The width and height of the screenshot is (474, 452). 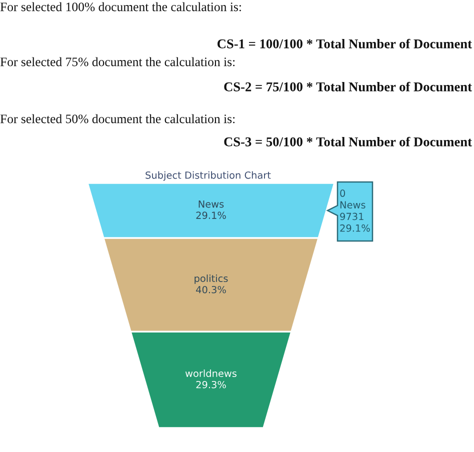 I want to click on text: For selected 100% document the calculation is:, so click(x=120, y=7).